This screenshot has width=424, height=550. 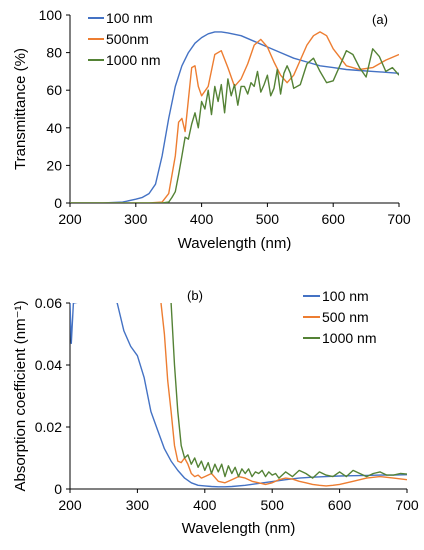 I want to click on panel-b-y-tick-label: 0, so click(x=58, y=489).